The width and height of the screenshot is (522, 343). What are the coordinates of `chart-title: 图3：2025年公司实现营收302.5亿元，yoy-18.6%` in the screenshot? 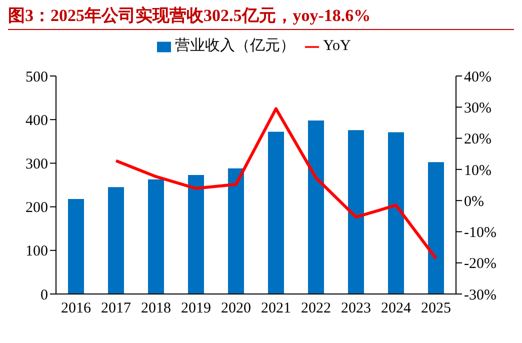 It's located at (261, 17).